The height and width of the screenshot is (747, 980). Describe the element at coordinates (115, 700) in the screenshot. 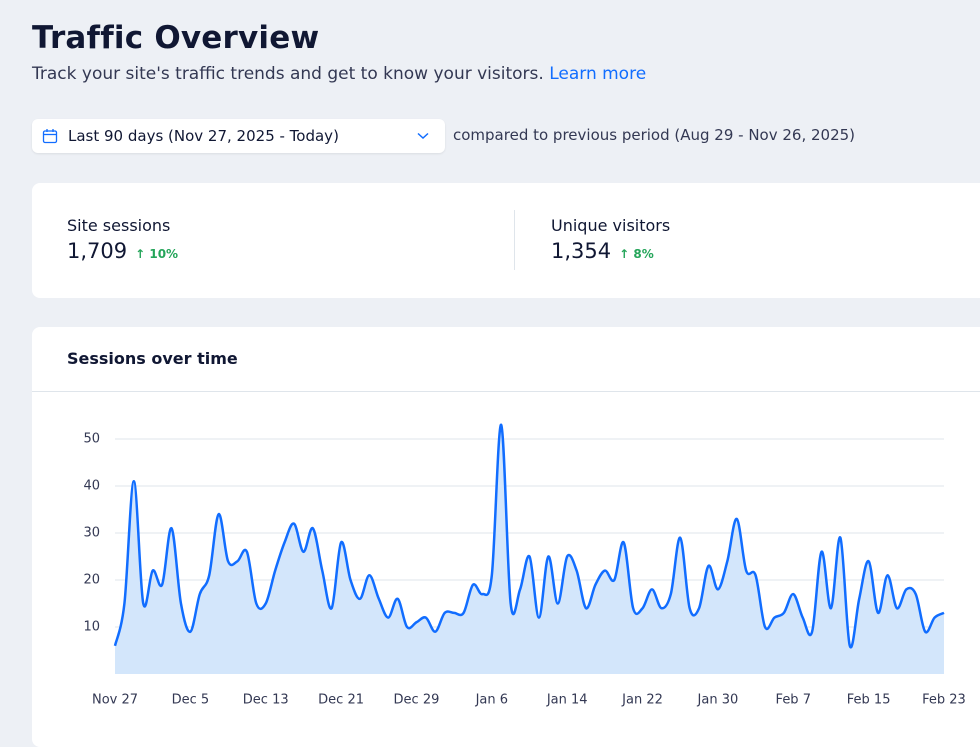

I see `x-tick-label: Nov 27` at that location.